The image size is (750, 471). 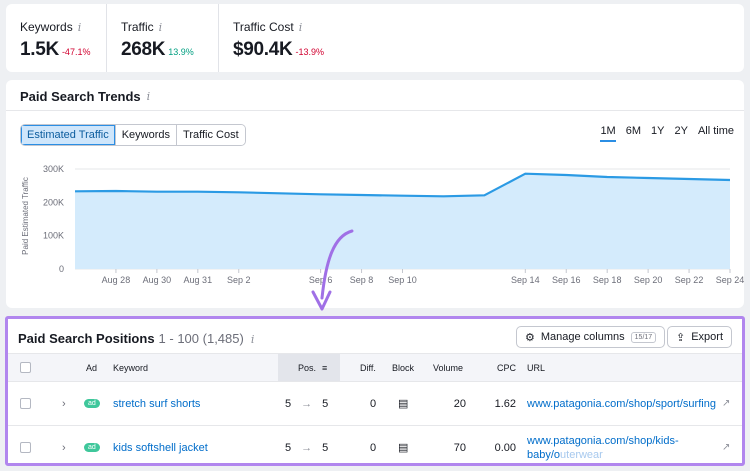 What do you see at coordinates (525, 280) in the screenshot?
I see `x-tick-label: Sep 14` at bounding box center [525, 280].